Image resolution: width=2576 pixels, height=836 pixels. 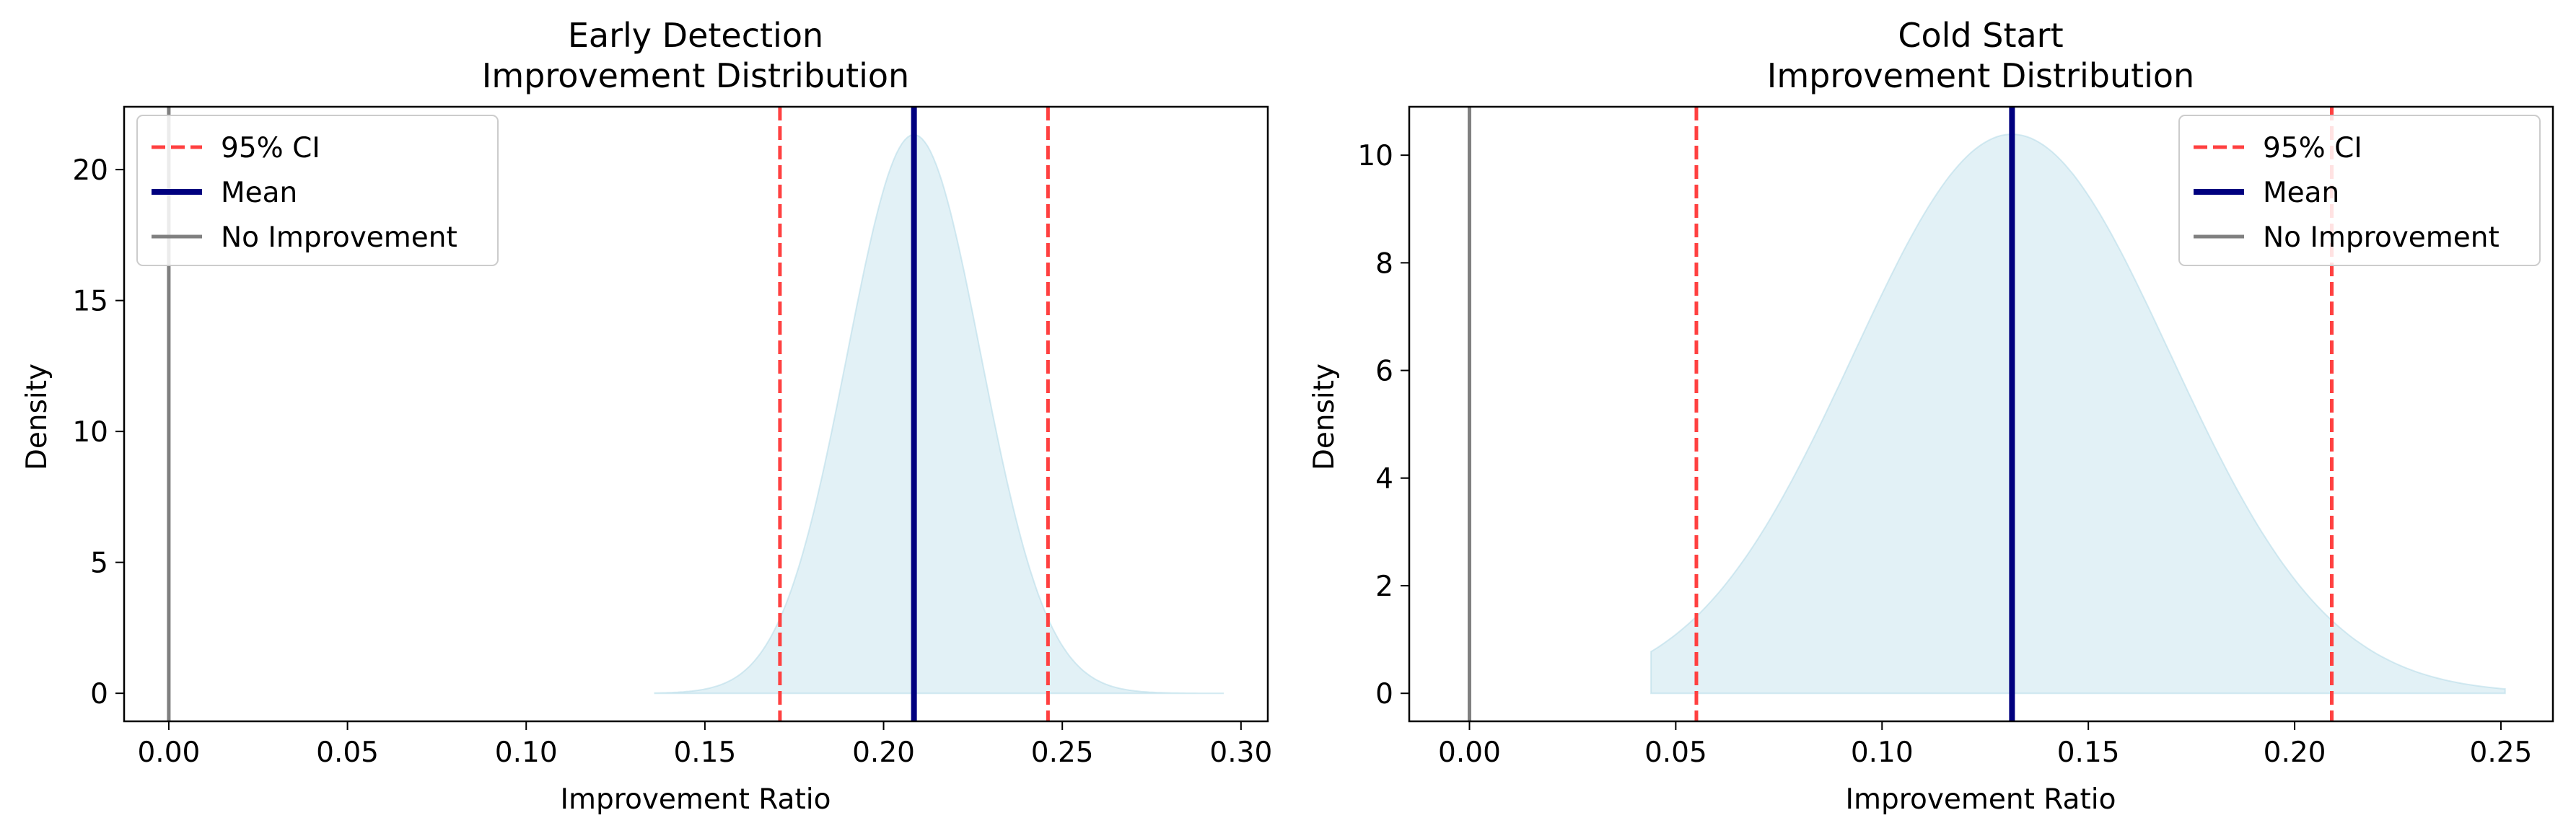 What do you see at coordinates (695, 35) in the screenshot?
I see `chart-title-line1: Early Detection` at bounding box center [695, 35].